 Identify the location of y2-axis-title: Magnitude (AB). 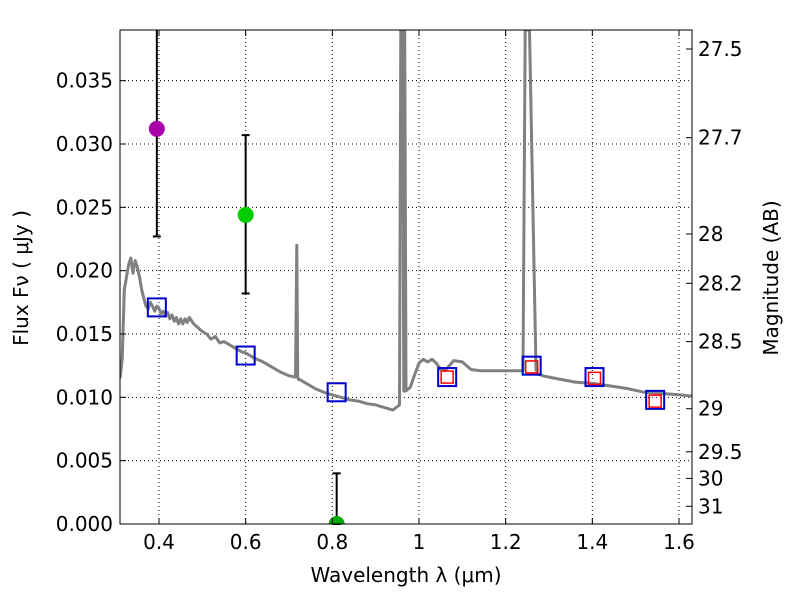
(771, 277).